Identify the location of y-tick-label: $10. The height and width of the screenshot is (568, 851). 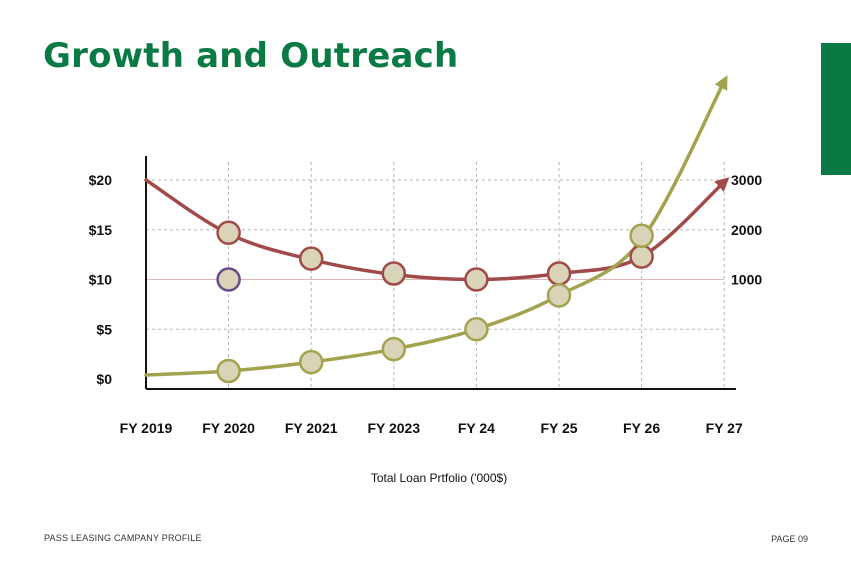
(101, 280).